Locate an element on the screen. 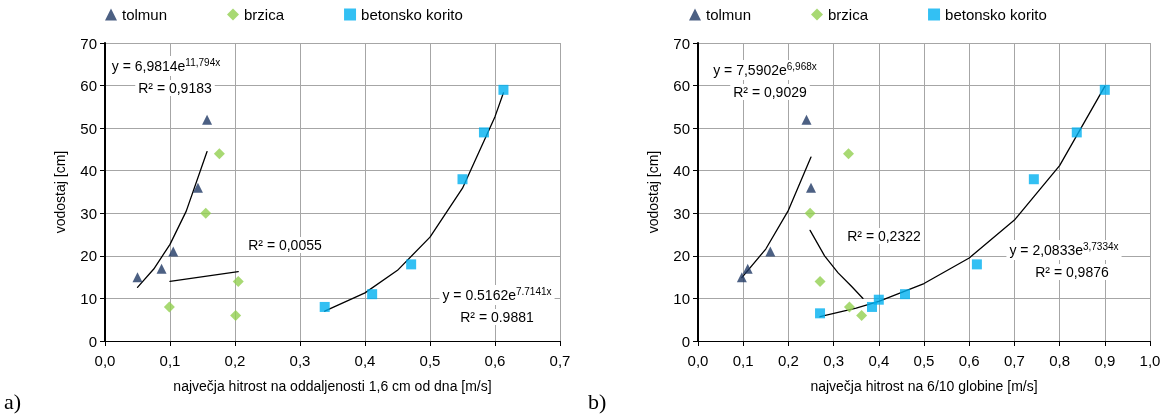 Image resolution: width=1168 pixels, height=419 pixels. x-axis-title: največja hitrost na 6/10 globine [m/s] is located at coordinates (924, 386).